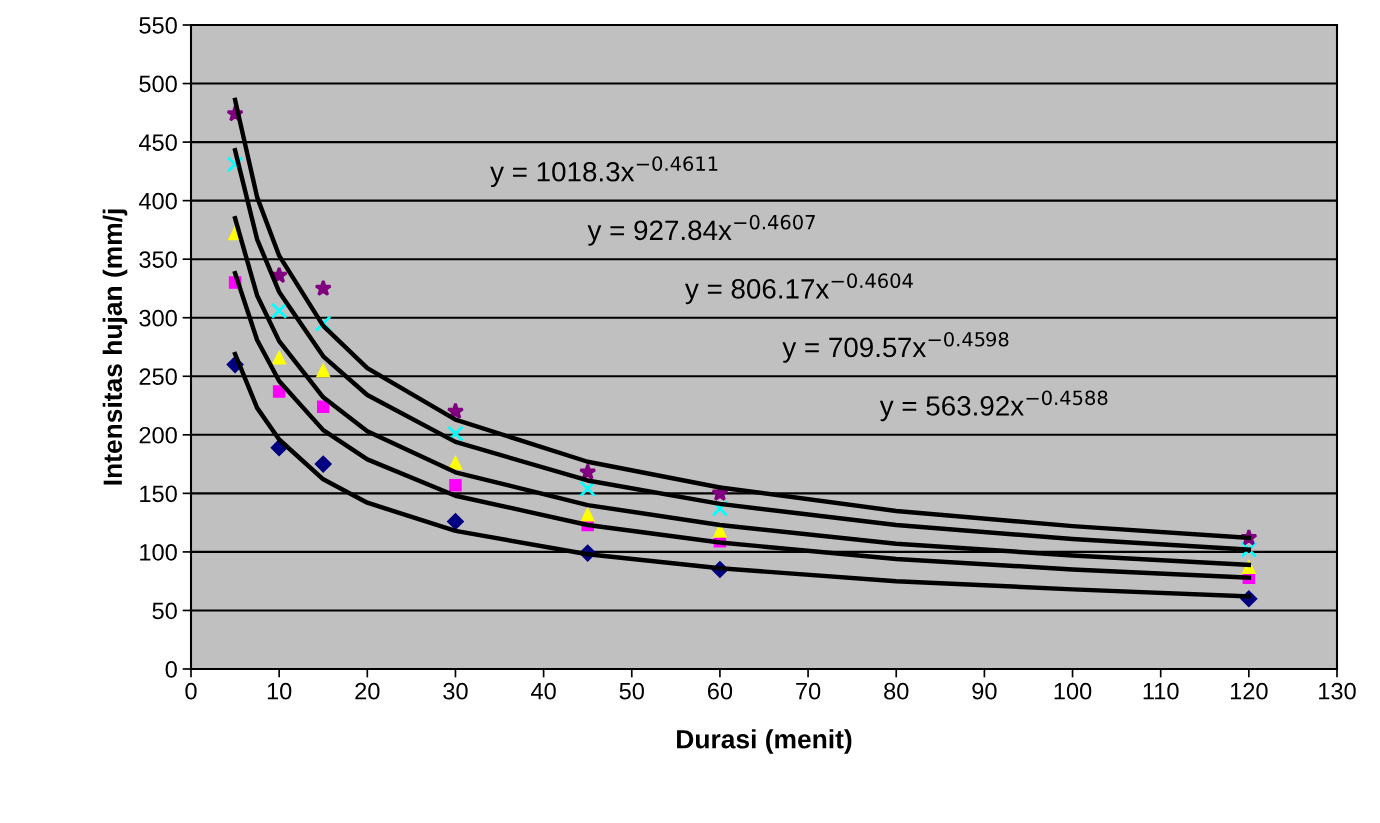 Image resolution: width=1380 pixels, height=823 pixels. I want to click on x-tick-label: 130, so click(1337, 691).